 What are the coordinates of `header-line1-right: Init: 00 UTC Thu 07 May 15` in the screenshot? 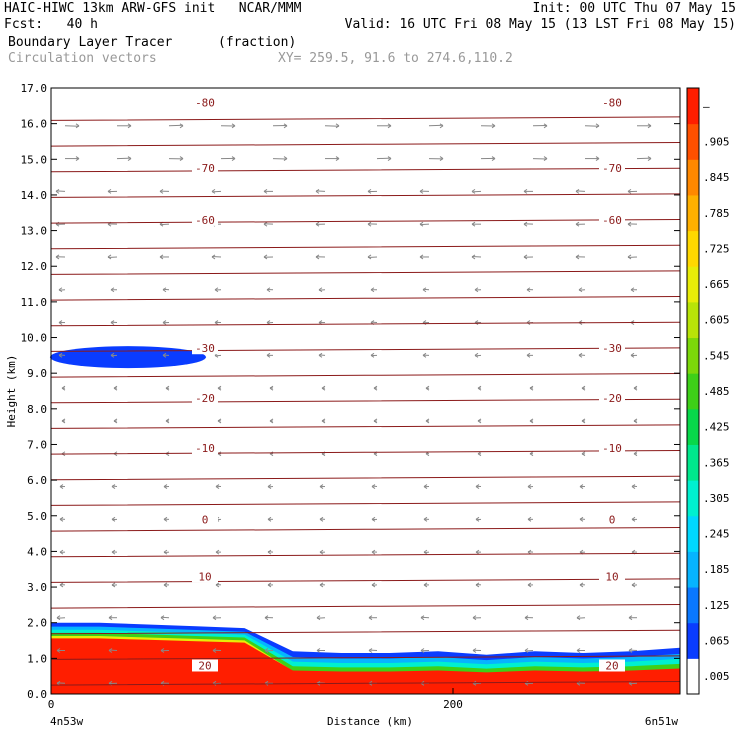 It's located at (634, 8).